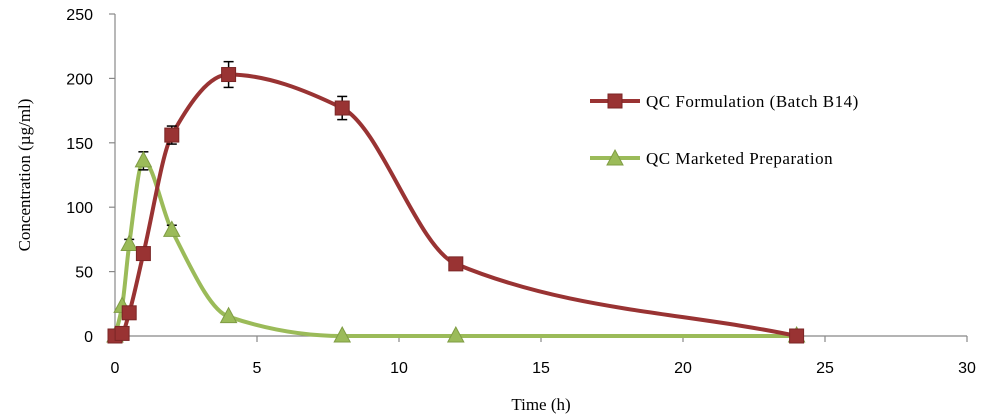 This screenshot has width=989, height=415. I want to click on y-tick-label: 50, so click(84, 273).